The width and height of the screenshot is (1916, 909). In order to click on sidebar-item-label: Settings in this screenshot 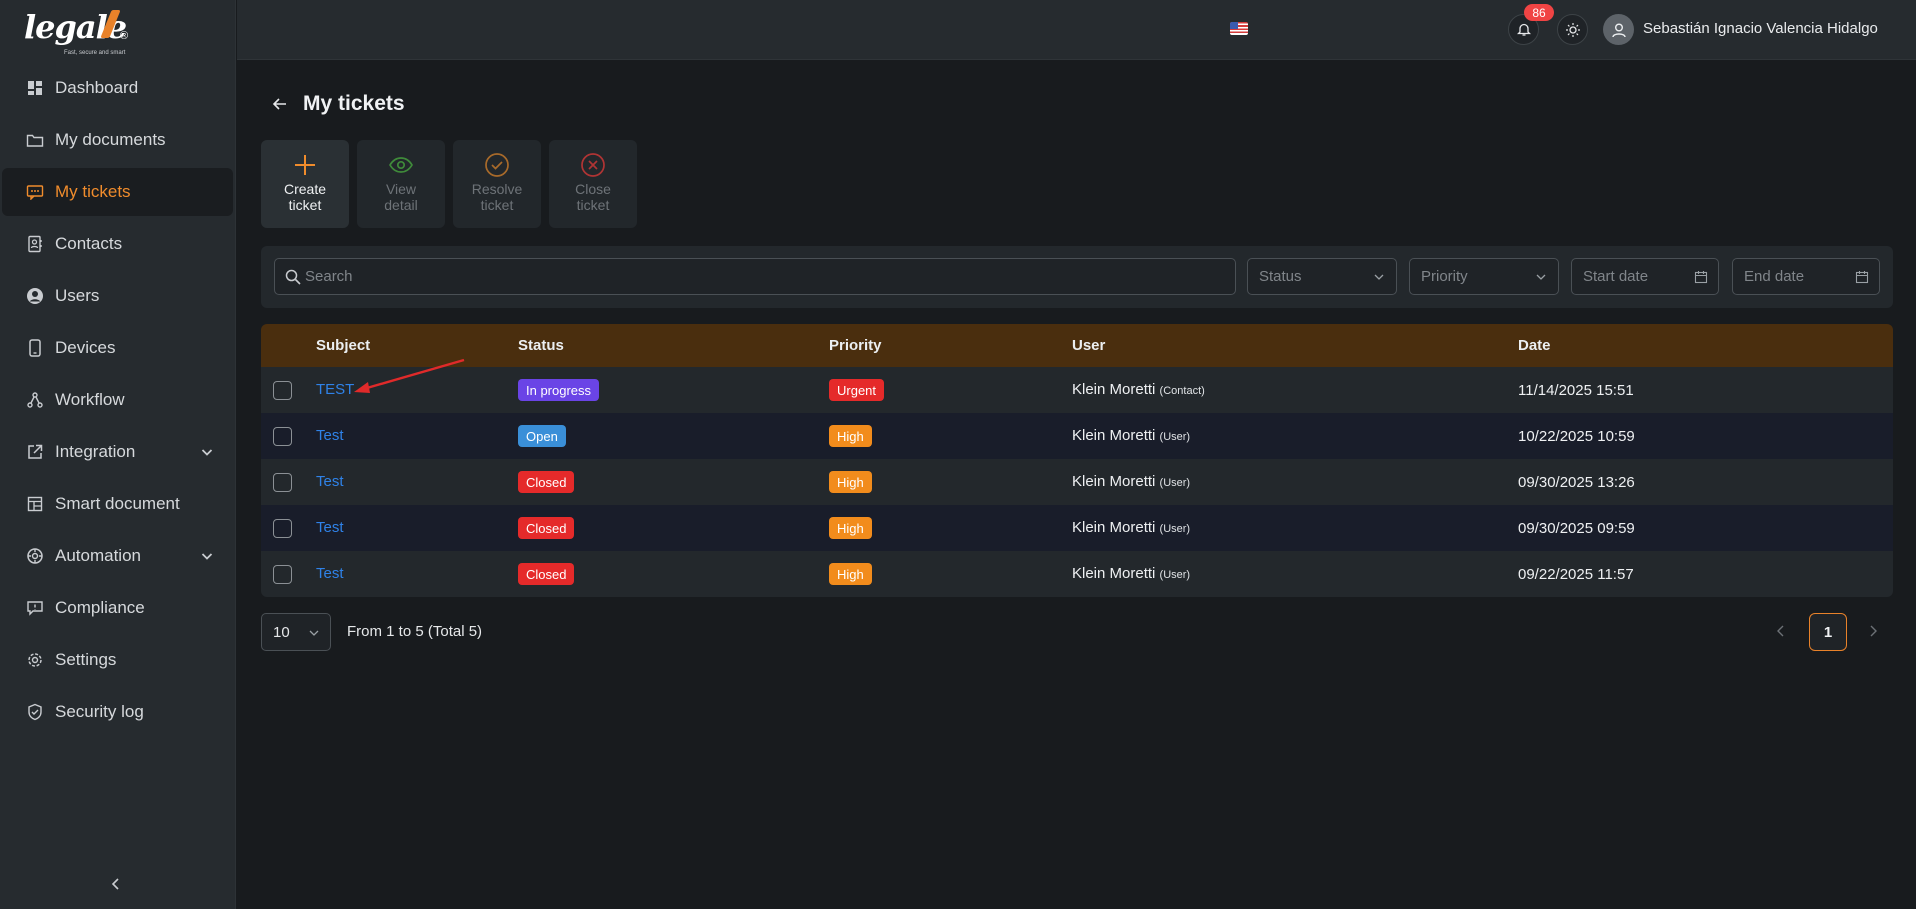, I will do `click(86, 659)`.